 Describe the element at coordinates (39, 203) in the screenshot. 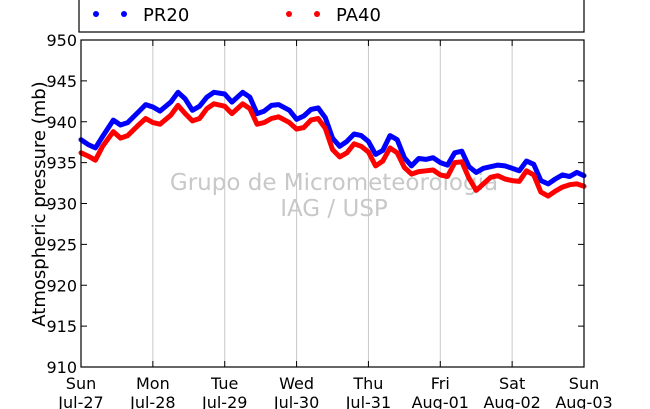

I see `y-axis-label: Atmospheric pressure (mb)` at that location.